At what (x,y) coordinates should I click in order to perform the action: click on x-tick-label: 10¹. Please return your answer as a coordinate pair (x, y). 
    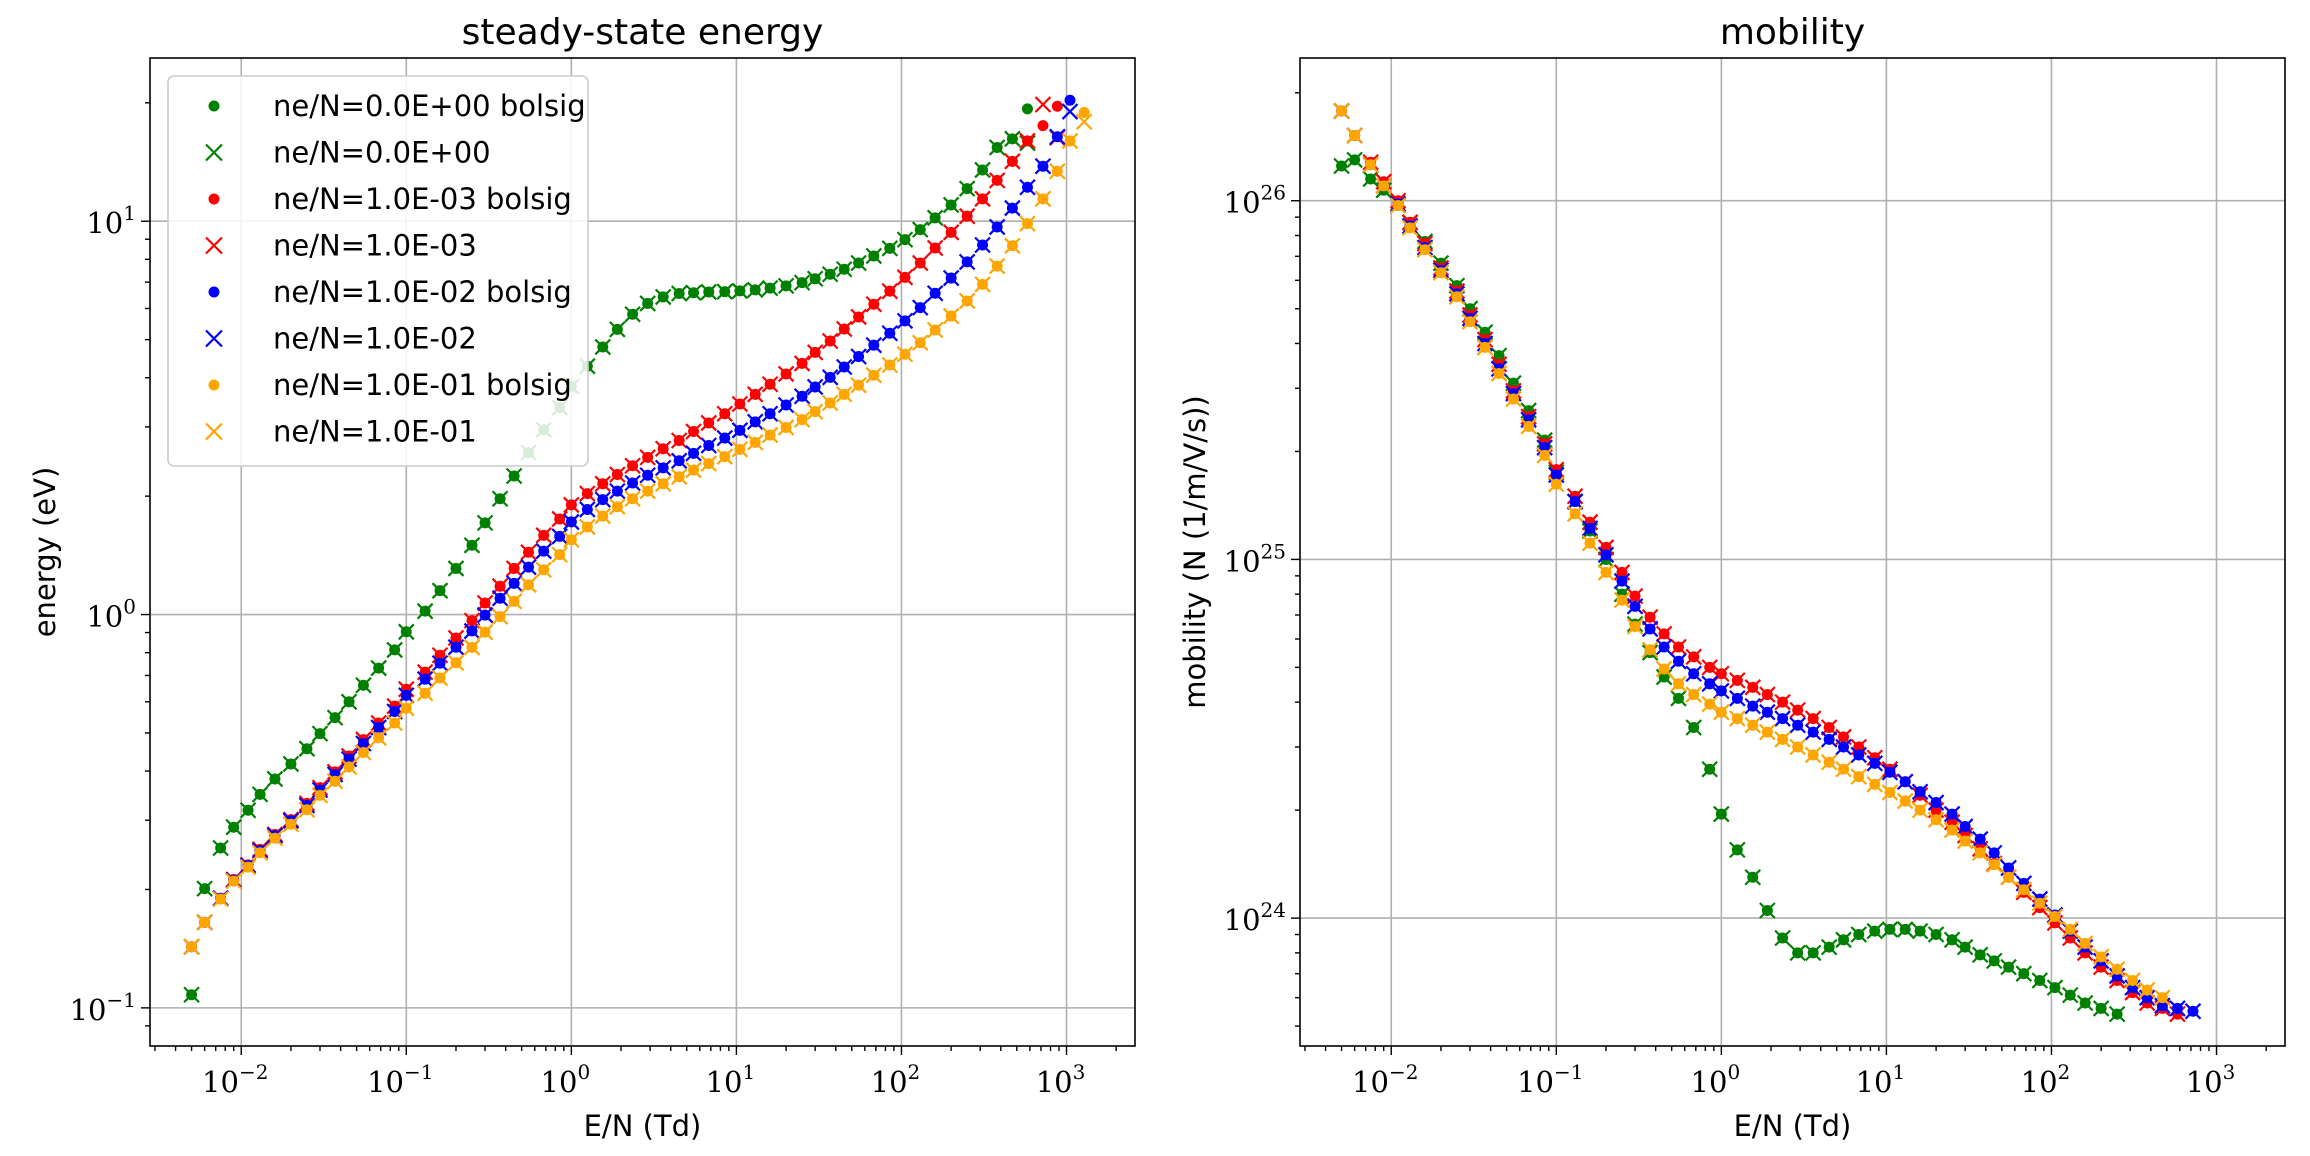
    Looking at the image, I should click on (731, 1079).